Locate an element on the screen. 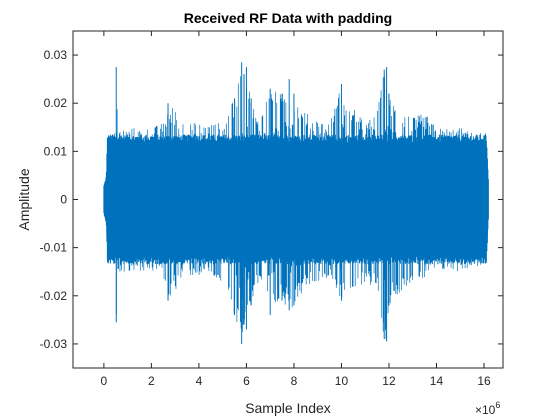 The image size is (560, 420). y-tick-label: -0.01 is located at coordinates (54, 248).